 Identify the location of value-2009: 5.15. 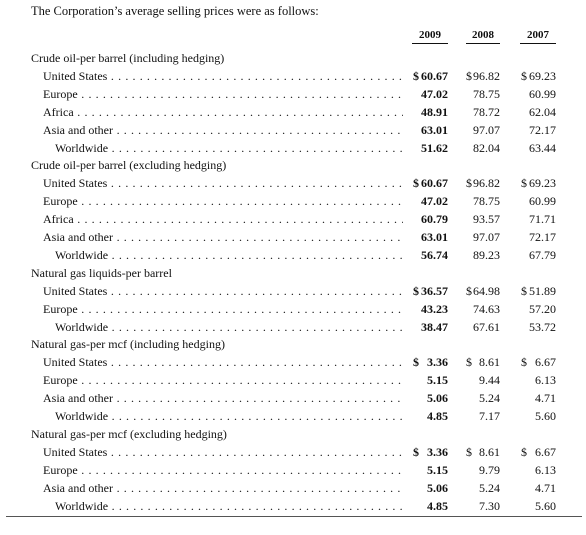
(437, 380).